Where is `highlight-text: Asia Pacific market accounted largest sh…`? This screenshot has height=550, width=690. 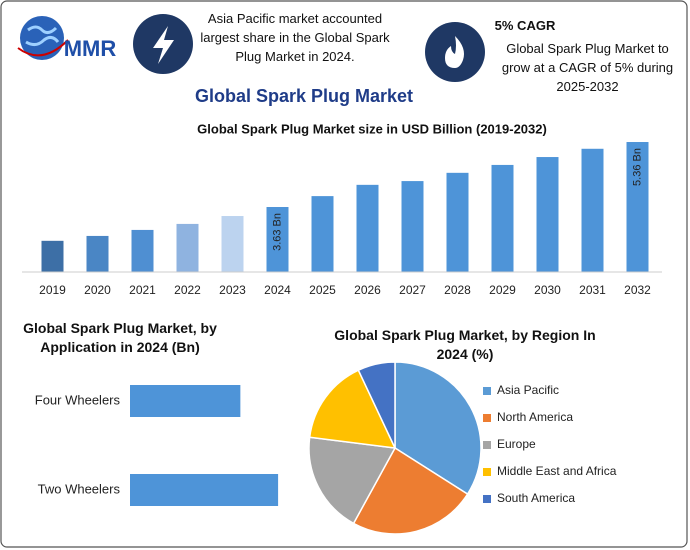
highlight-text: Asia Pacific market accounted largest sh… is located at coordinates (295, 37).